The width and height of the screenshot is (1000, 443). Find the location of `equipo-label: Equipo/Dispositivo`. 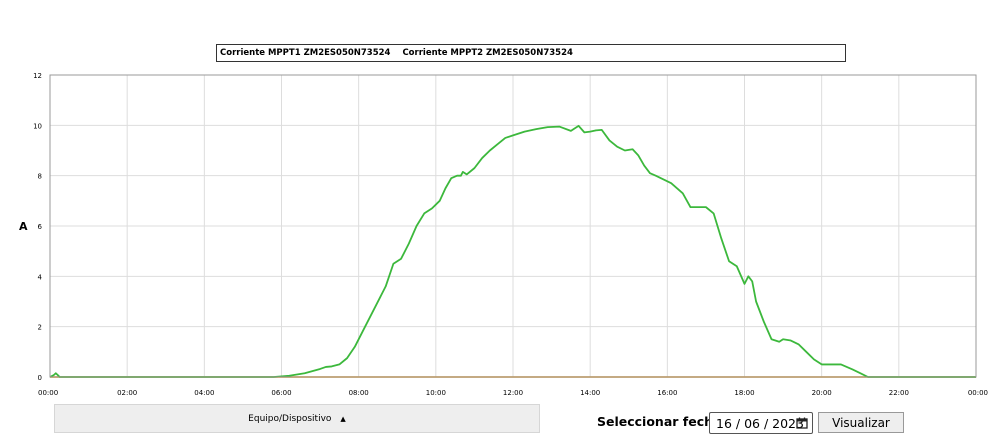

equipo-label: Equipo/Dispositivo is located at coordinates (290, 418).